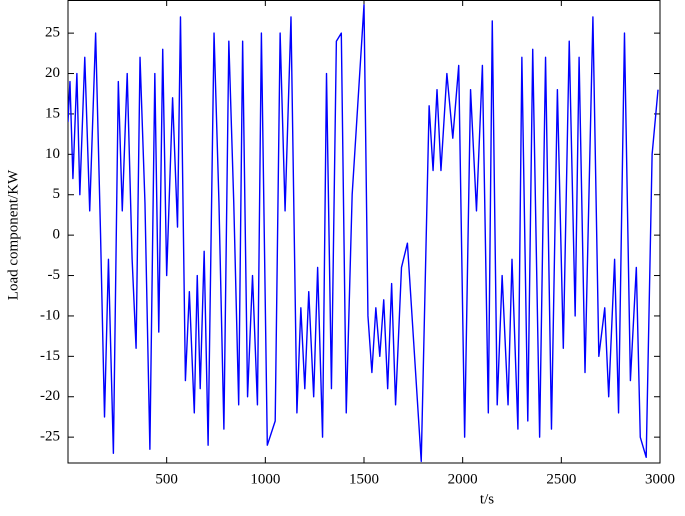 The width and height of the screenshot is (685, 516). I want to click on y-tick-label: 0, so click(57, 235).